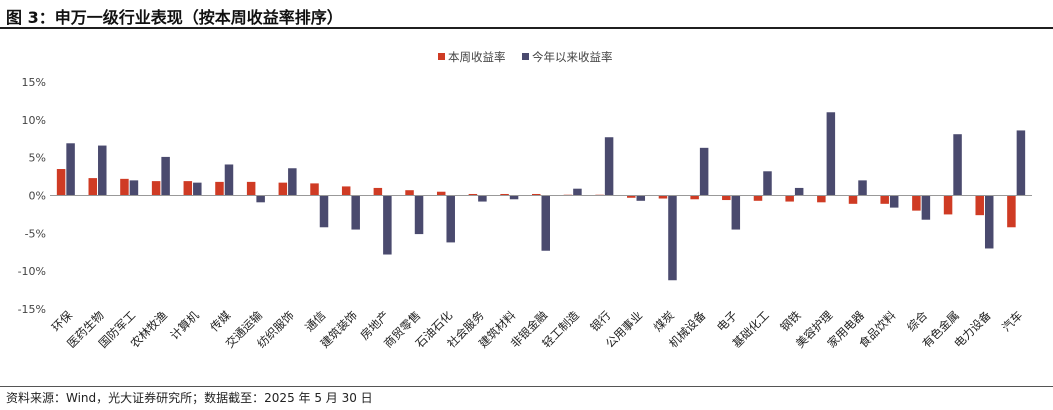 This screenshot has height=410, width=1053. I want to click on category-label: 电子, so click(727, 321).